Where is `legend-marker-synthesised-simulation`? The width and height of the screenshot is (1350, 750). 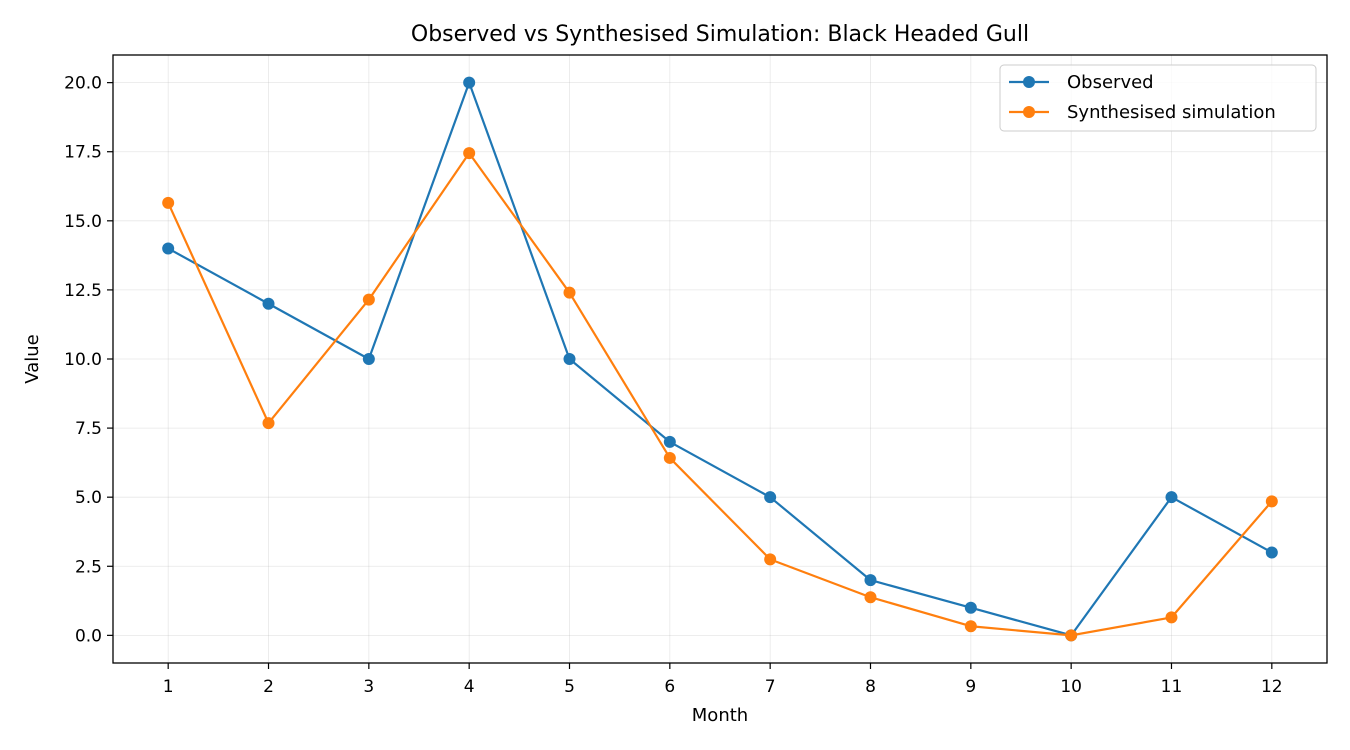 legend-marker-synthesised-simulation is located at coordinates (1029, 112).